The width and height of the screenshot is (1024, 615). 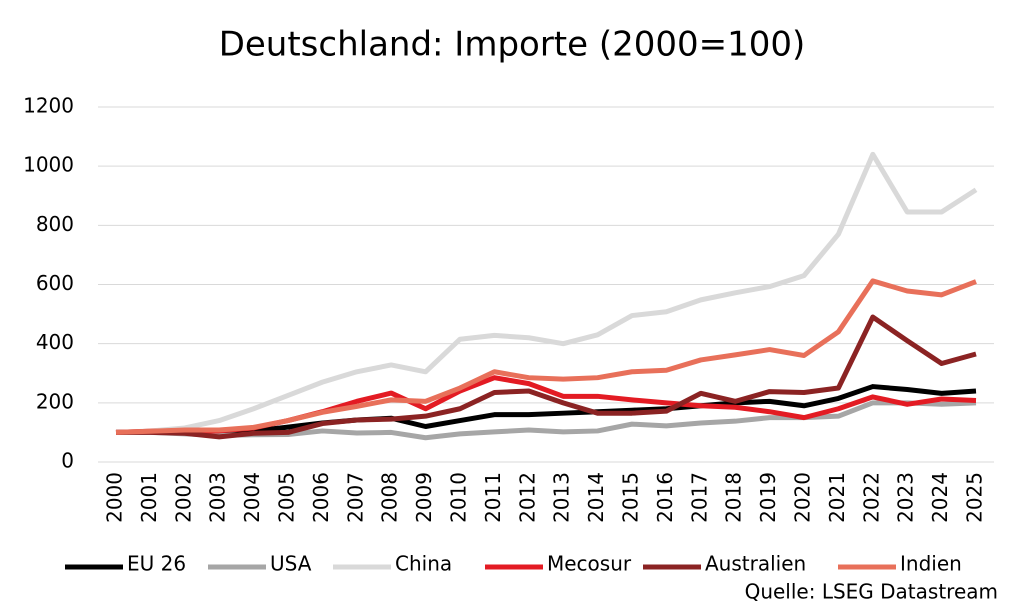 I want to click on x-tick-label: 2003, so click(x=218, y=497).